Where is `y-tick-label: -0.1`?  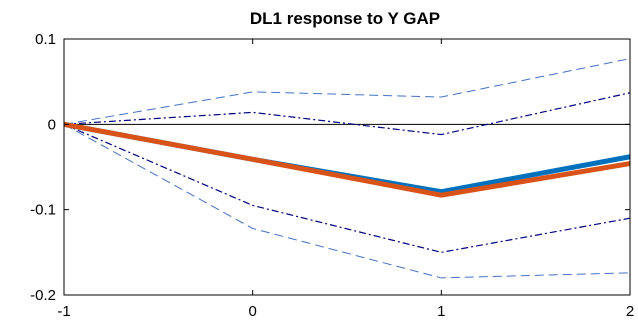 y-tick-label: -0.1 is located at coordinates (43, 210).